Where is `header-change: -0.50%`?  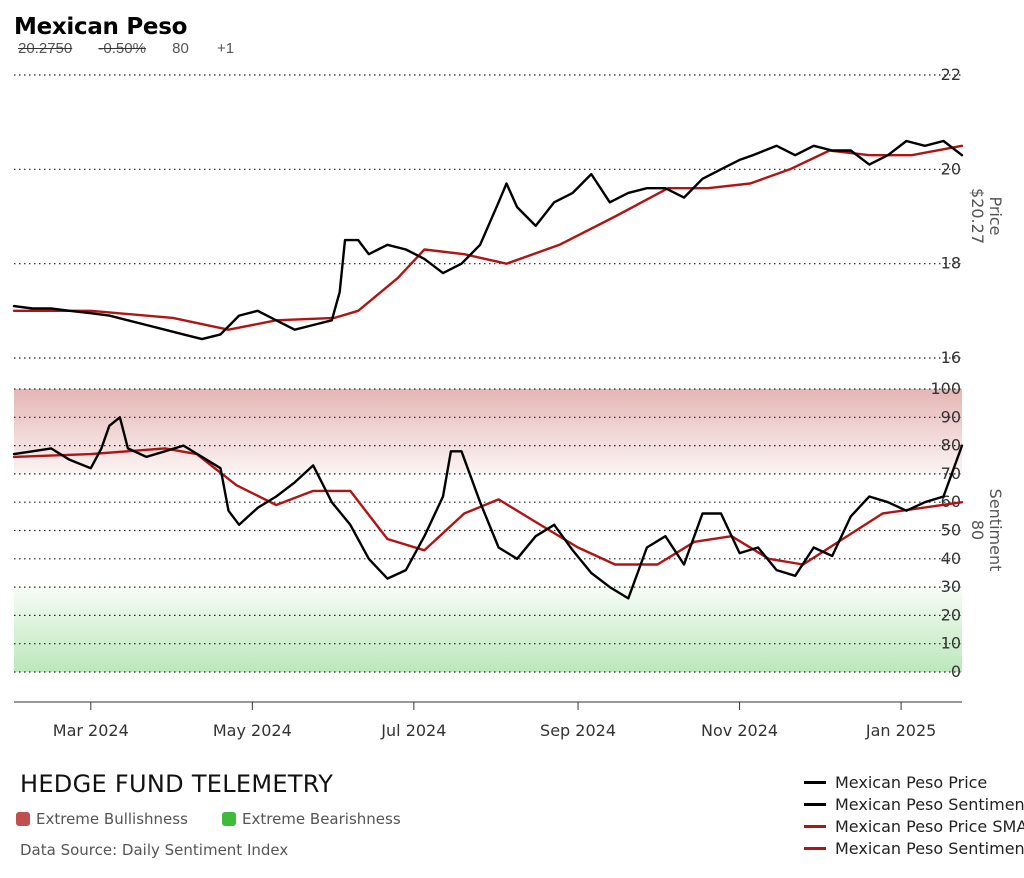
header-change: -0.50% is located at coordinates (122, 48).